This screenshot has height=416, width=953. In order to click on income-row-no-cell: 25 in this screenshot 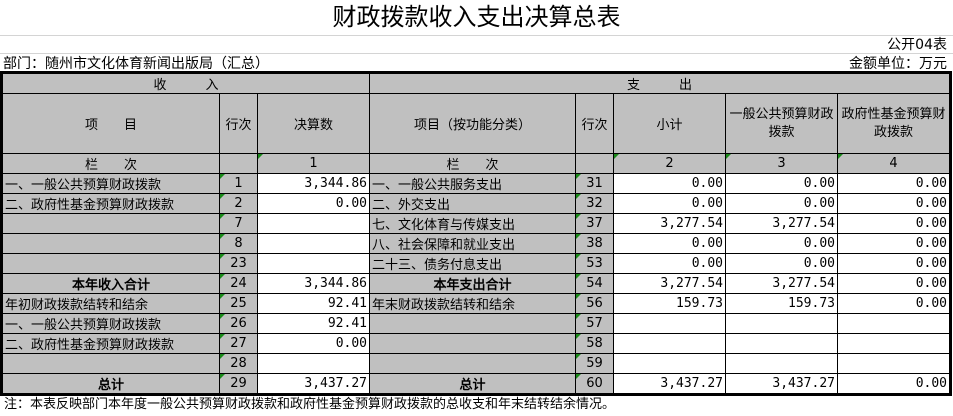, I will do `click(238, 303)`.